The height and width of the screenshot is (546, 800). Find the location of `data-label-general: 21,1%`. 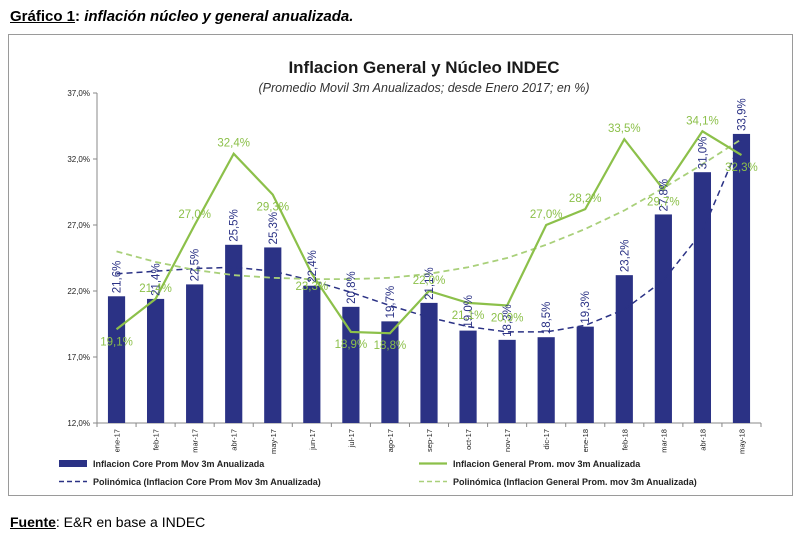

data-label-general: 21,1% is located at coordinates (468, 316).